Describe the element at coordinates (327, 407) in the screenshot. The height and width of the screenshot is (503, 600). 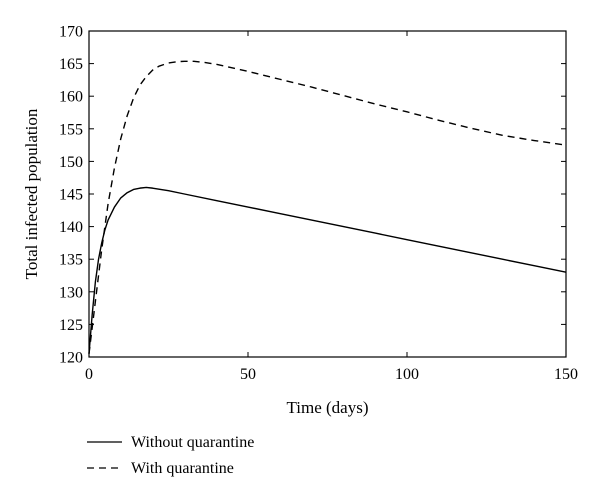
I see `x-axis-label: Time (days)` at that location.